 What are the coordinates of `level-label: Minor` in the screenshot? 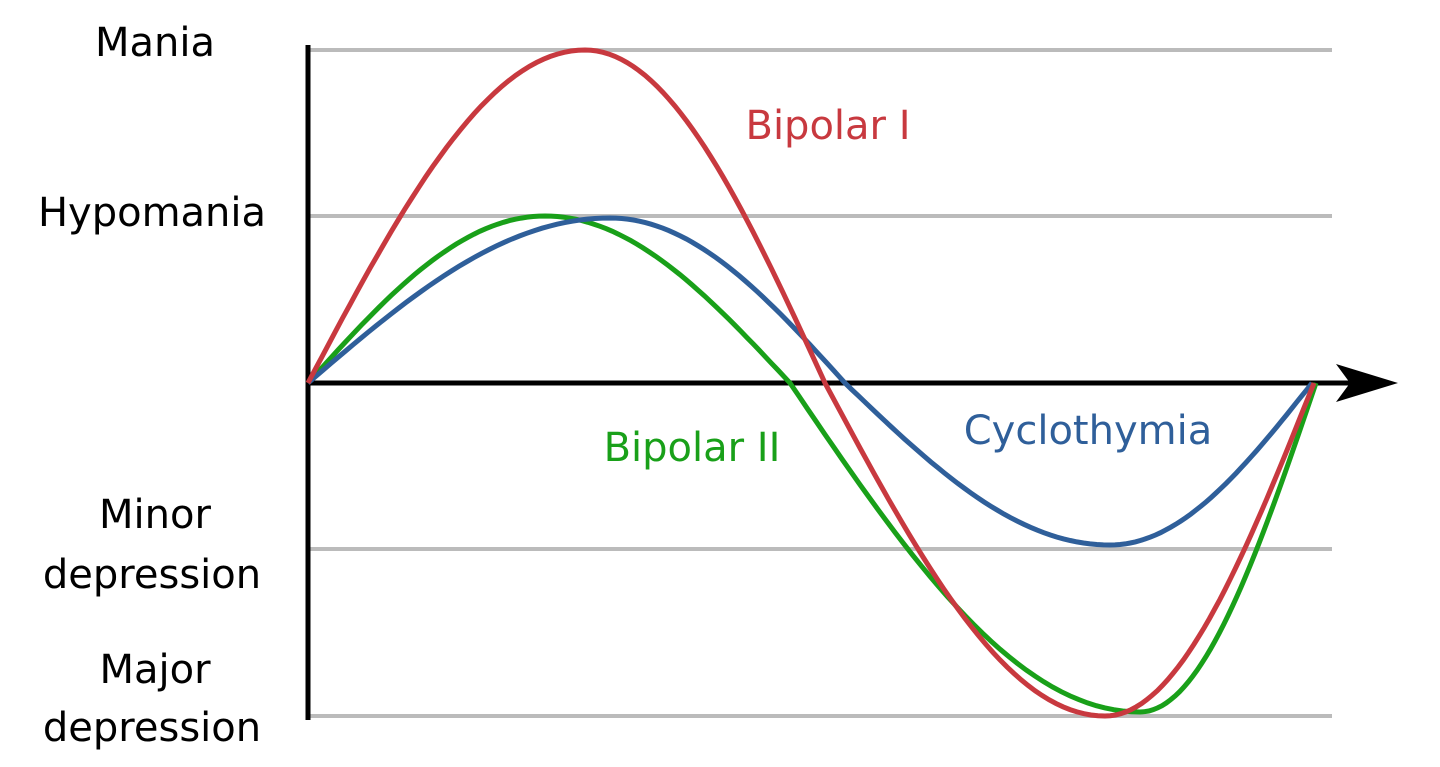 It's located at (155, 515).